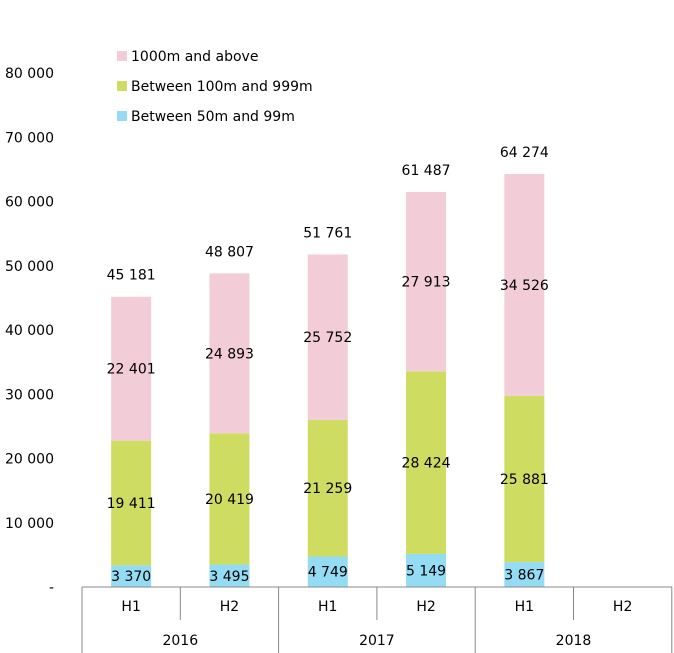  I want to click on data-label: 3 370, so click(131, 577).